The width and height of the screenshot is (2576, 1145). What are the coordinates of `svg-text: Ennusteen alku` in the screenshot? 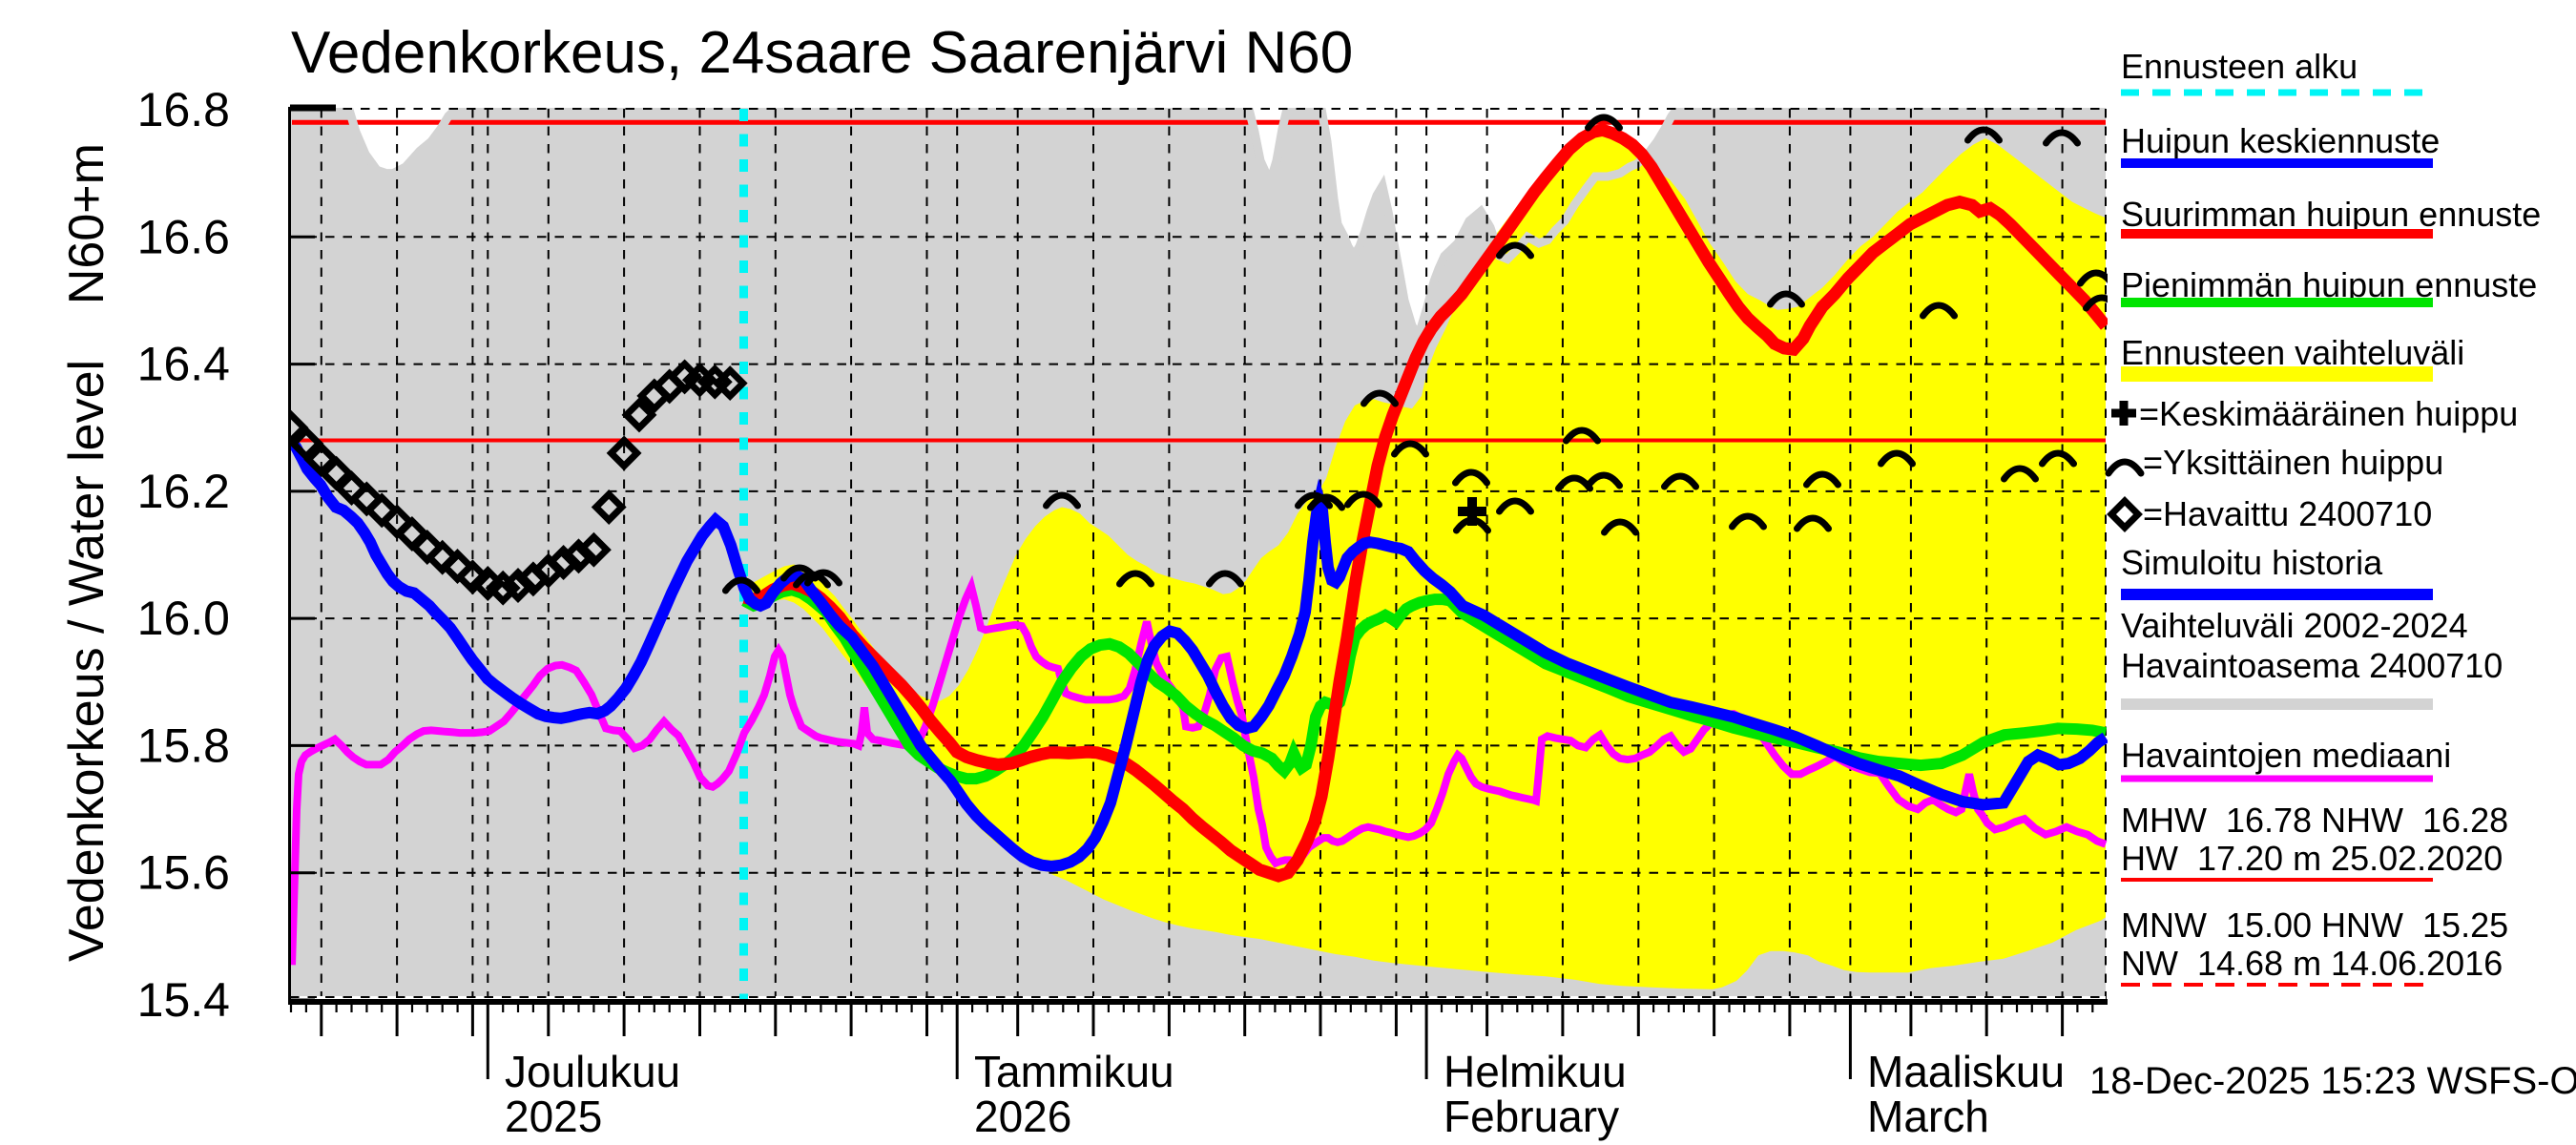 It's located at (2239, 66).